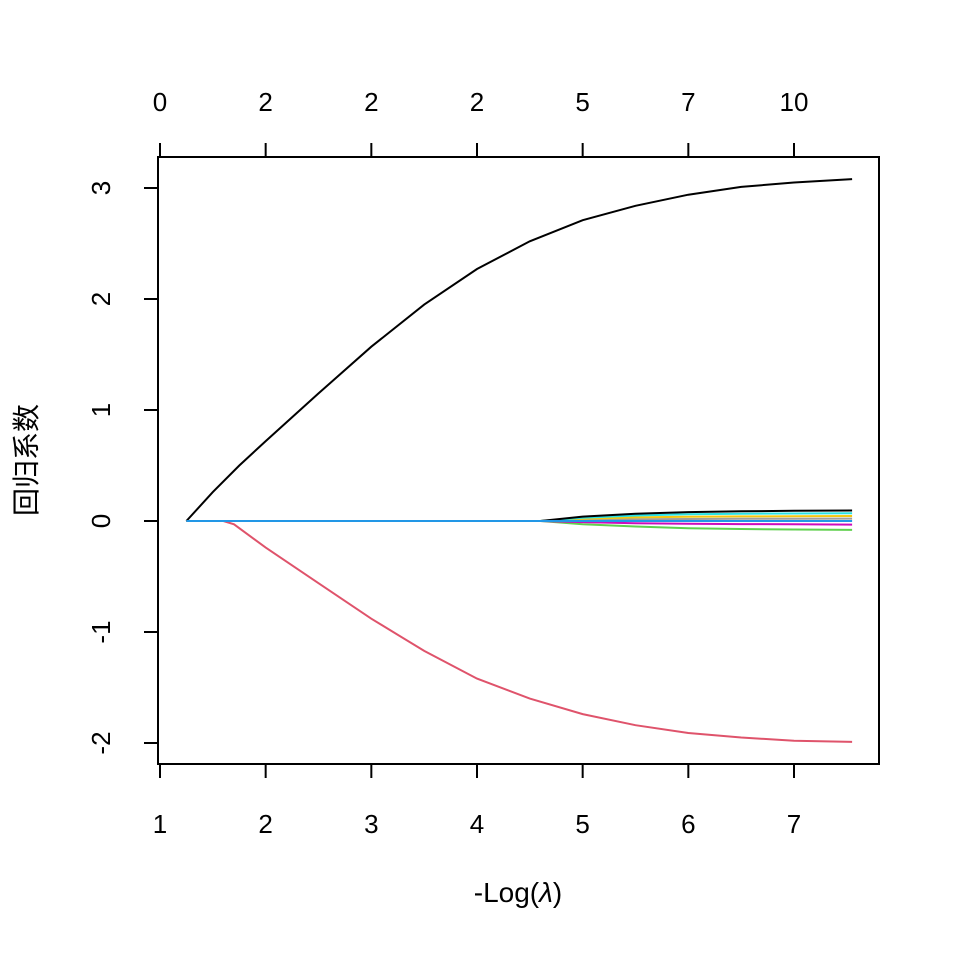 Image resolution: width=960 pixels, height=960 pixels. I want to click on x-tick-label: 1, so click(160, 824).